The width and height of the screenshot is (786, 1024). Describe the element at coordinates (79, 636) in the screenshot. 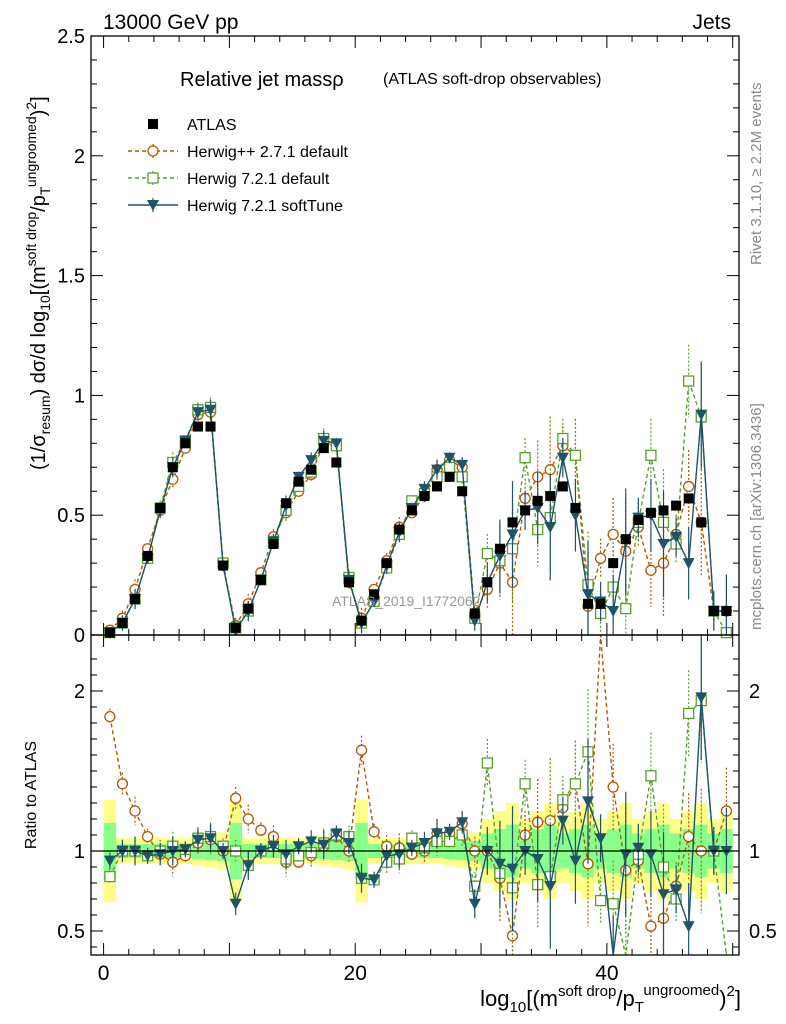

I see `main-y-tick-label: 0` at that location.